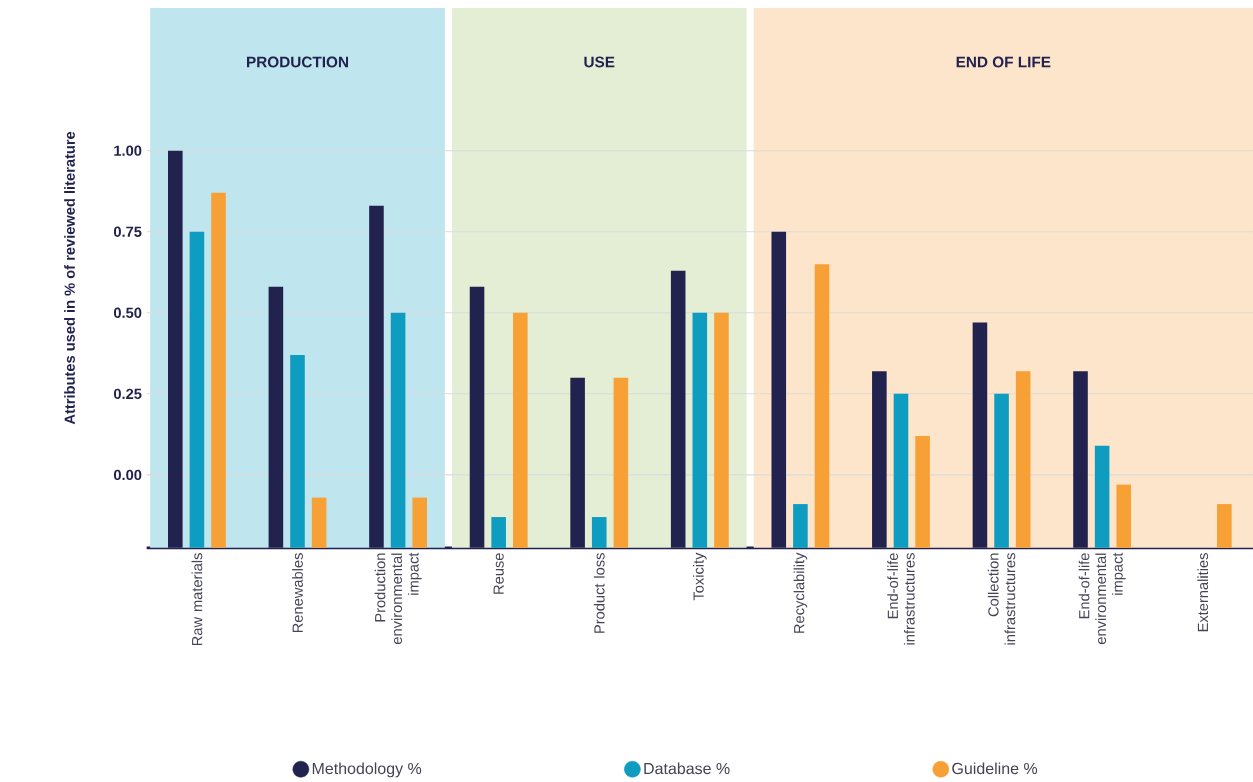 This screenshot has height=782, width=1253. What do you see at coordinates (297, 592) in the screenshot?
I see `x-tick-label: Renewables` at bounding box center [297, 592].